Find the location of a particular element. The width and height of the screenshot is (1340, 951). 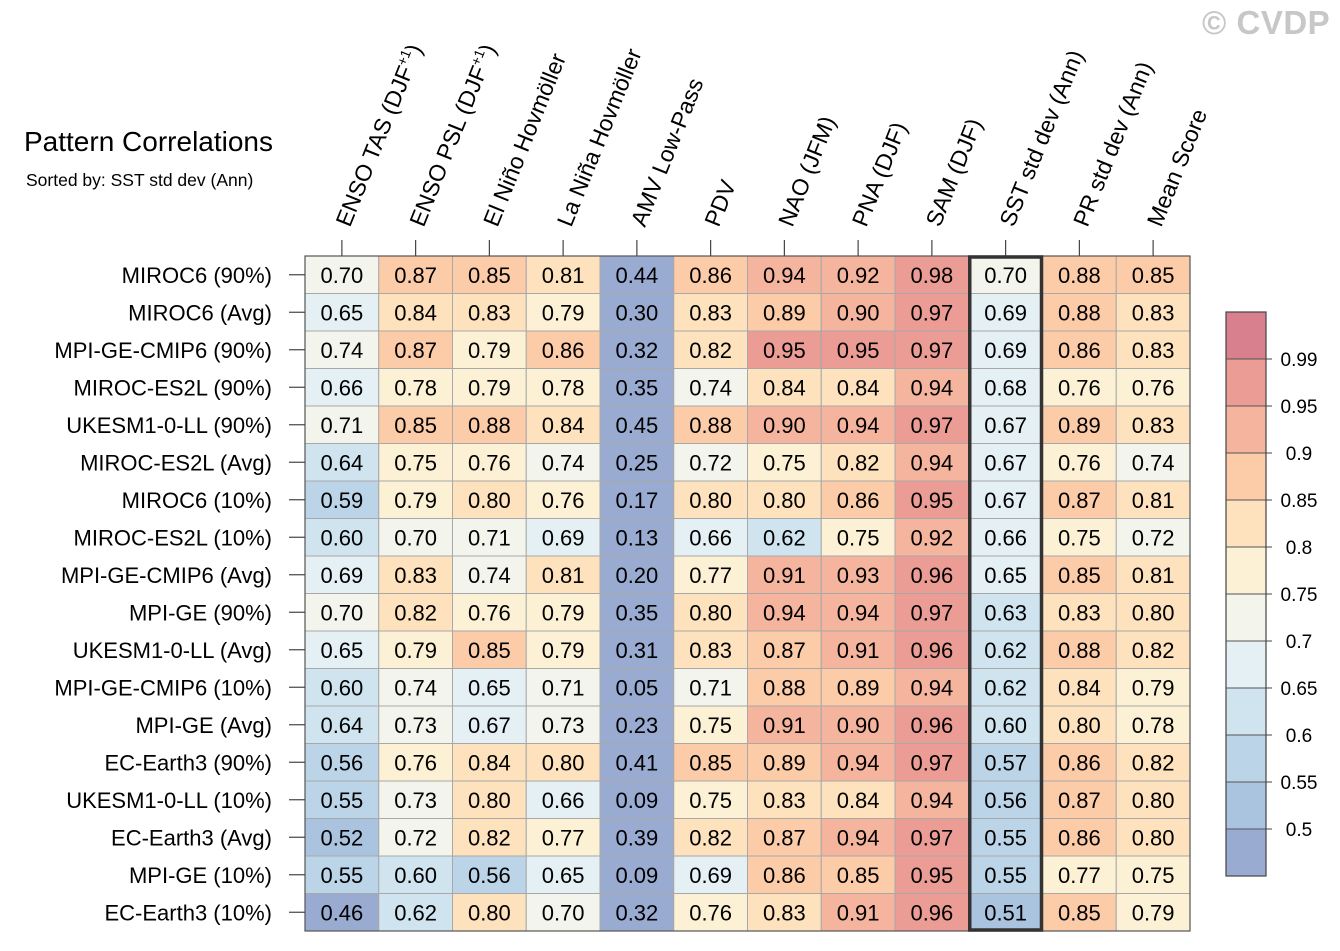

cell-value-label: 0.82 is located at coordinates (858, 462).